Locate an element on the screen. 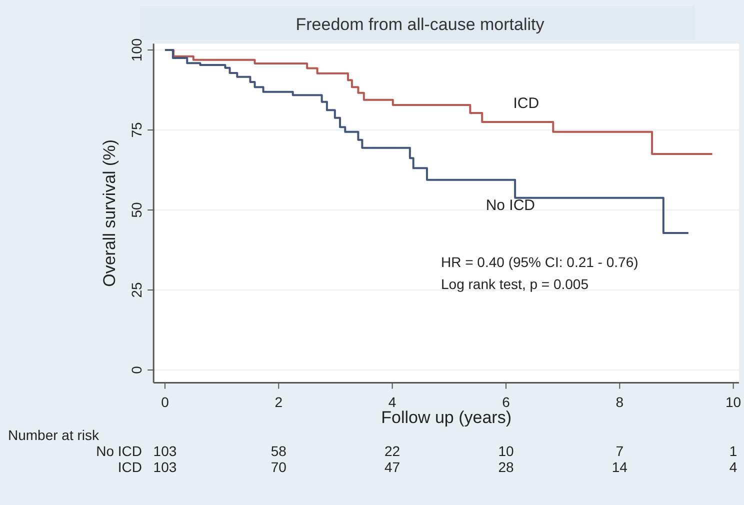 The width and height of the screenshot is (744, 505). y-axis-title: Overall survival (%) is located at coordinates (109, 213).